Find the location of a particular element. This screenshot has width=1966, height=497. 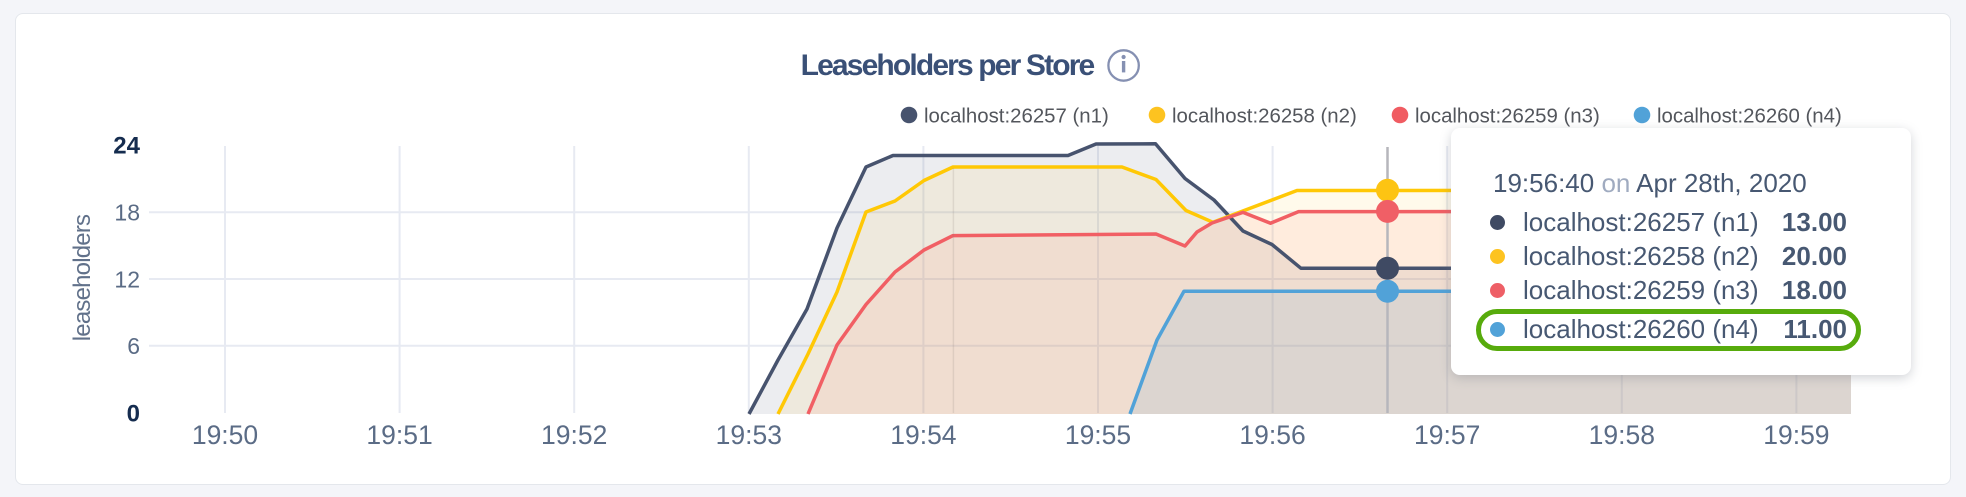

svg-text: localhost:26259 (n3) is located at coordinates (1507, 117).